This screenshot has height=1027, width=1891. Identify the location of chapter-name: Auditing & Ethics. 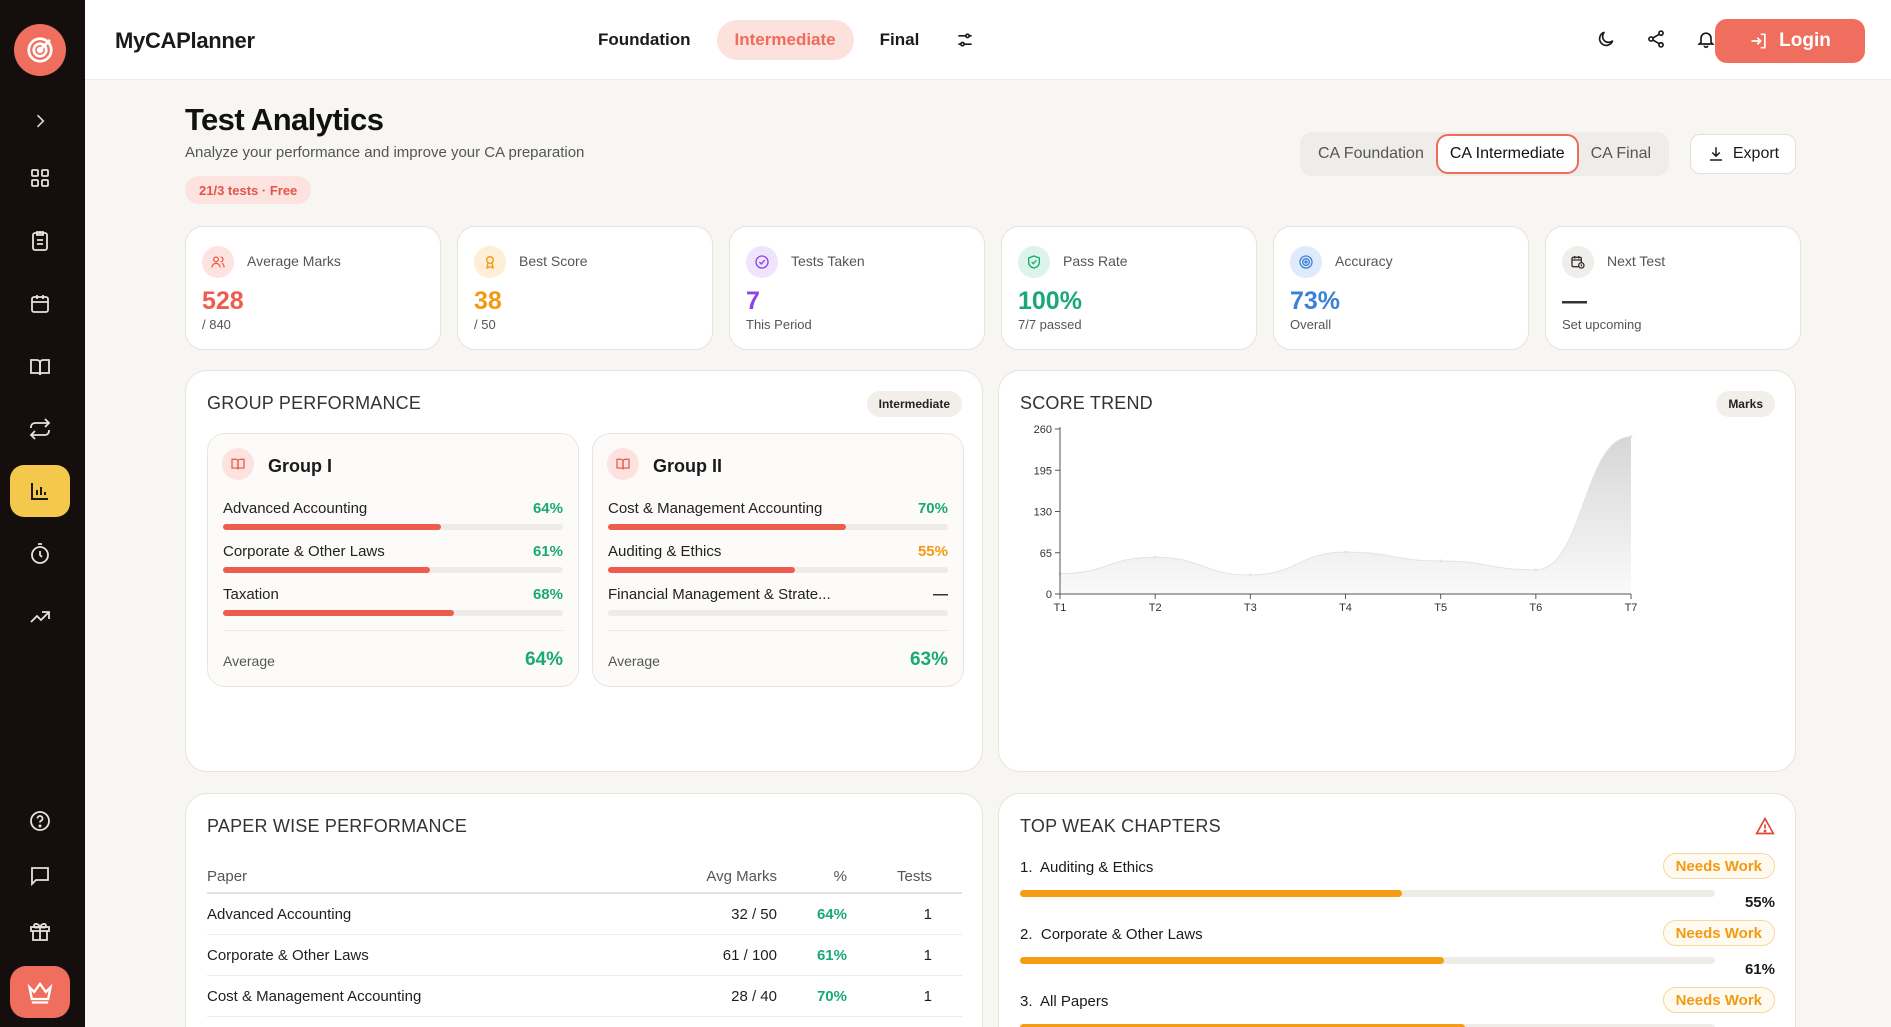
(1097, 867).